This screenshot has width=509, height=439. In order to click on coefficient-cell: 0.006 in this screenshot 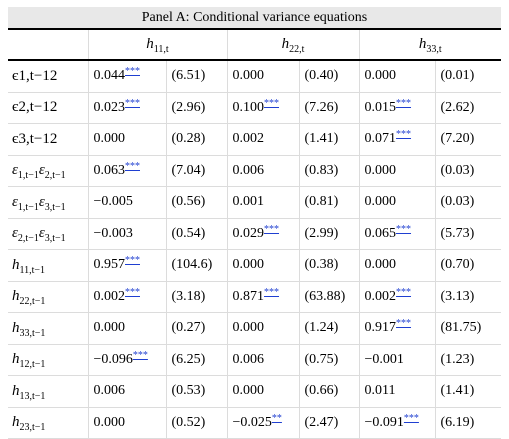, I will do `click(263, 171)`.